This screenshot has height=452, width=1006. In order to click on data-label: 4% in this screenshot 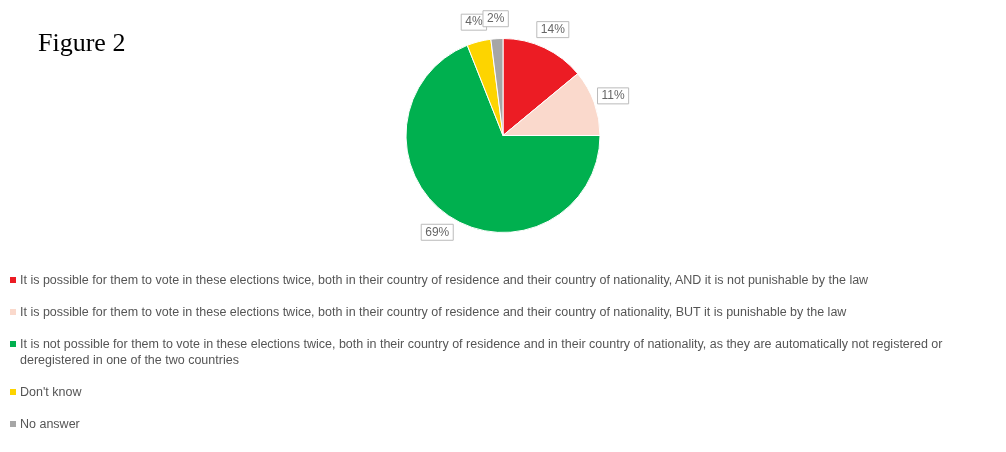, I will do `click(474, 21)`.